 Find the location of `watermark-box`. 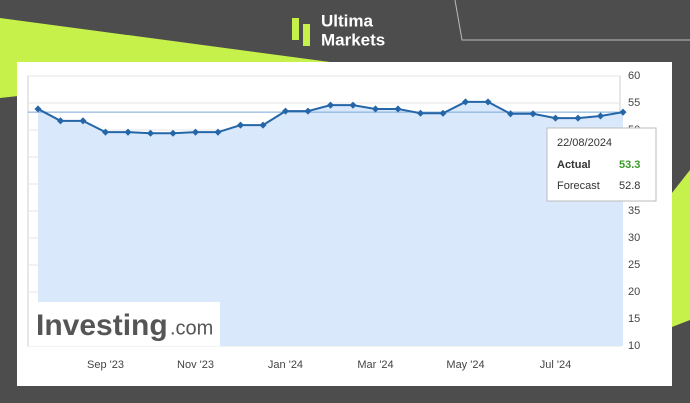

watermark-box is located at coordinates (124, 324).